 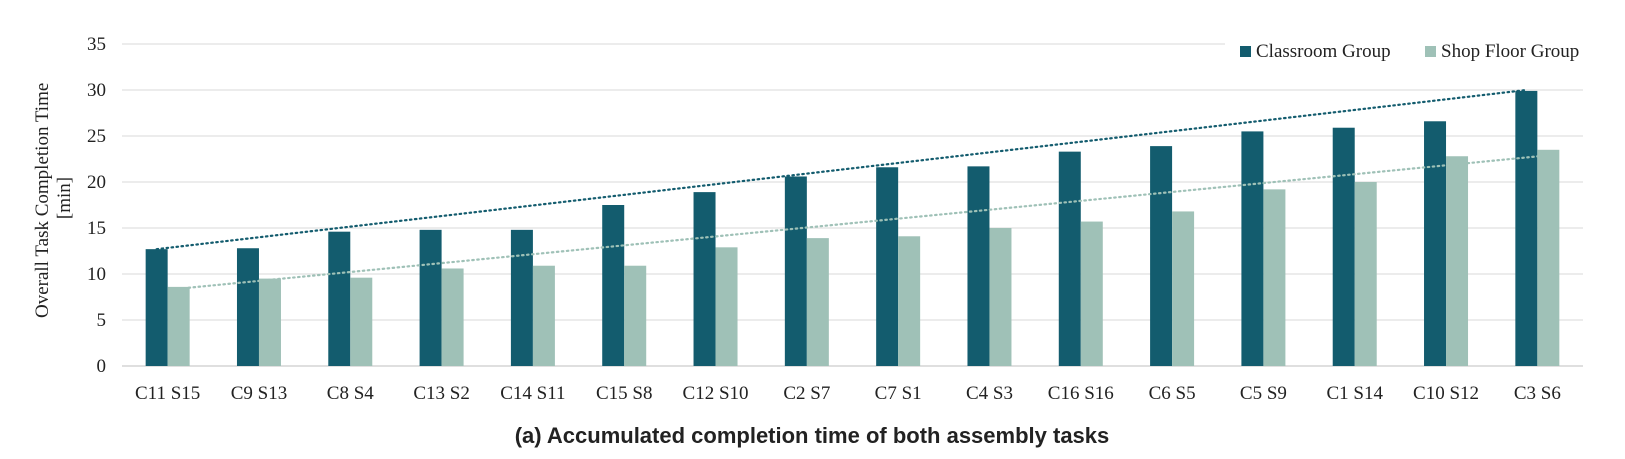 I want to click on x-tick-label: C12 S10, so click(x=716, y=393).